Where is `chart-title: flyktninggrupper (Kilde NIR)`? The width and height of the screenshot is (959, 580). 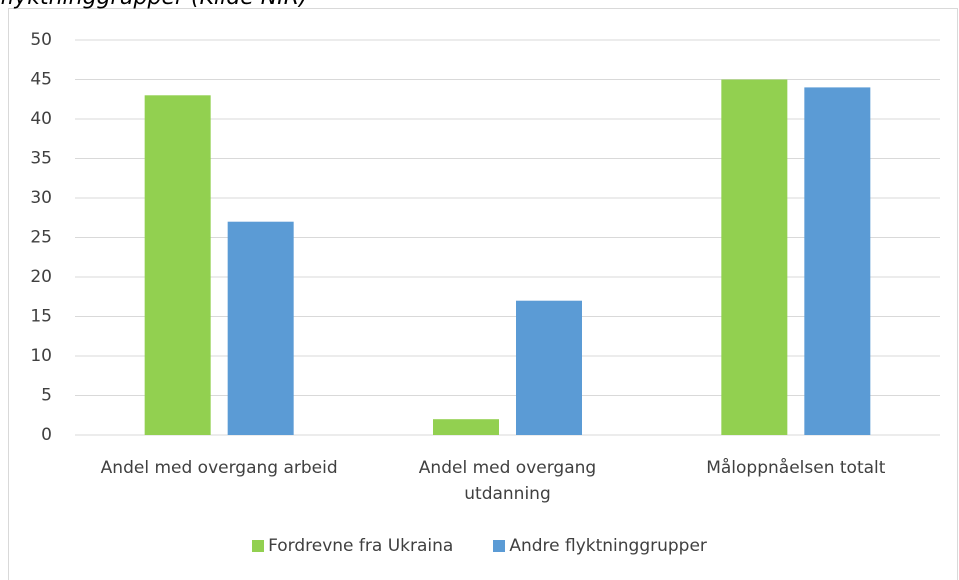
chart-title: flyktninggrupper (Kilde NIR) is located at coordinates (154, 5).